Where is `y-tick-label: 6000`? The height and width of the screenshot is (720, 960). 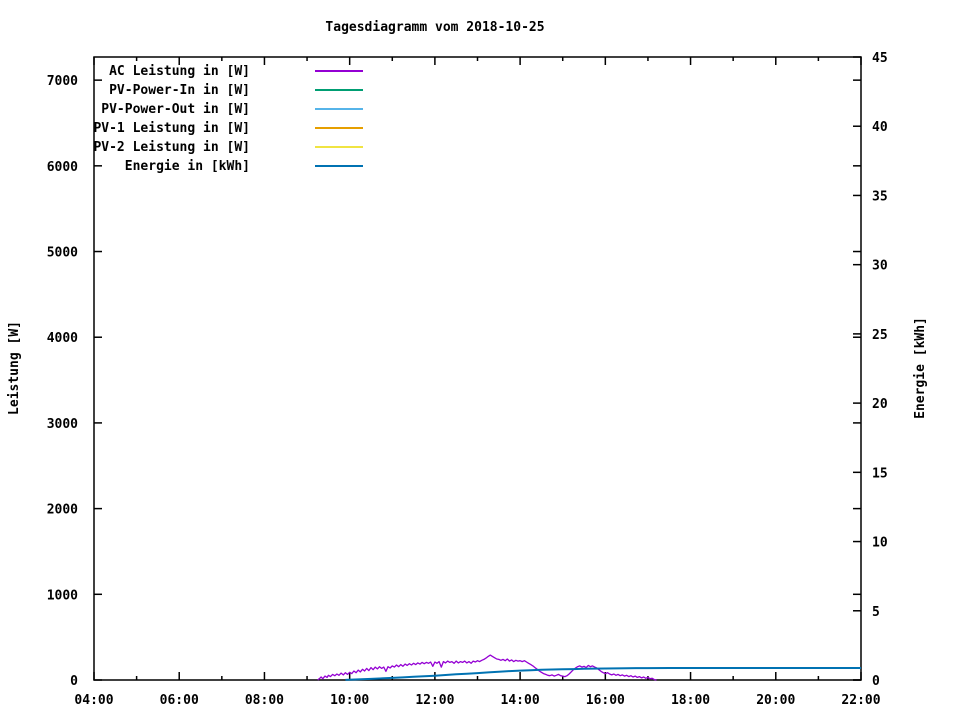
y-tick-label: 6000 is located at coordinates (62, 167).